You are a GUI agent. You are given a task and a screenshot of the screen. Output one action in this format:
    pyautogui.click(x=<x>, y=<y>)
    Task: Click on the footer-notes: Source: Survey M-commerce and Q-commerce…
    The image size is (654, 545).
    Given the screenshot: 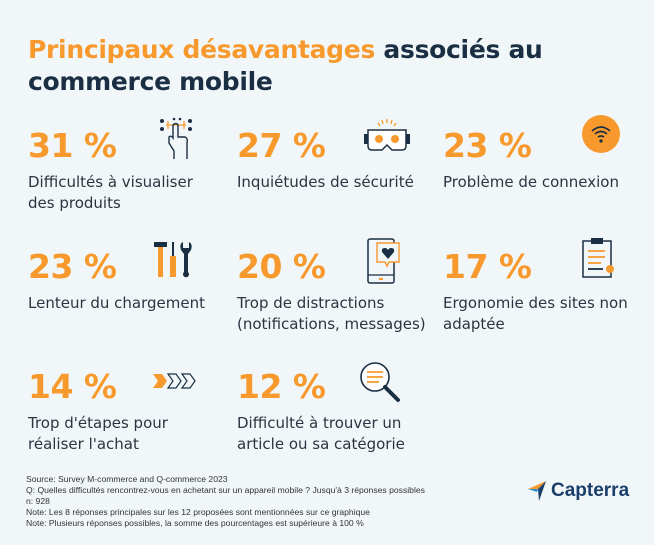 What is the action you would take?
    pyautogui.click(x=225, y=501)
    